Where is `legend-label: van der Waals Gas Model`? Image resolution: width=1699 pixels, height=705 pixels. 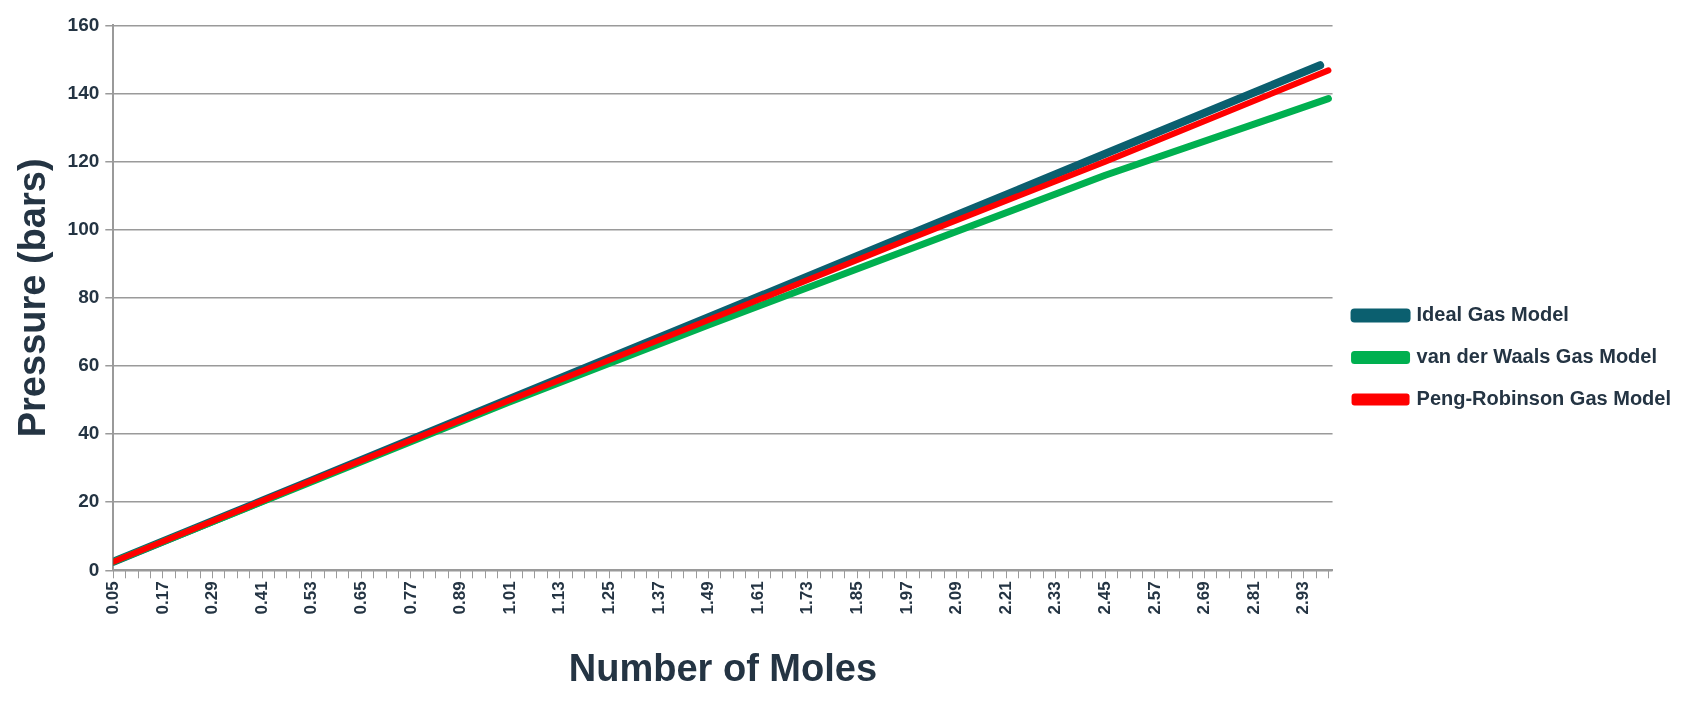
legend-label: van der Waals Gas Model is located at coordinates (1536, 356).